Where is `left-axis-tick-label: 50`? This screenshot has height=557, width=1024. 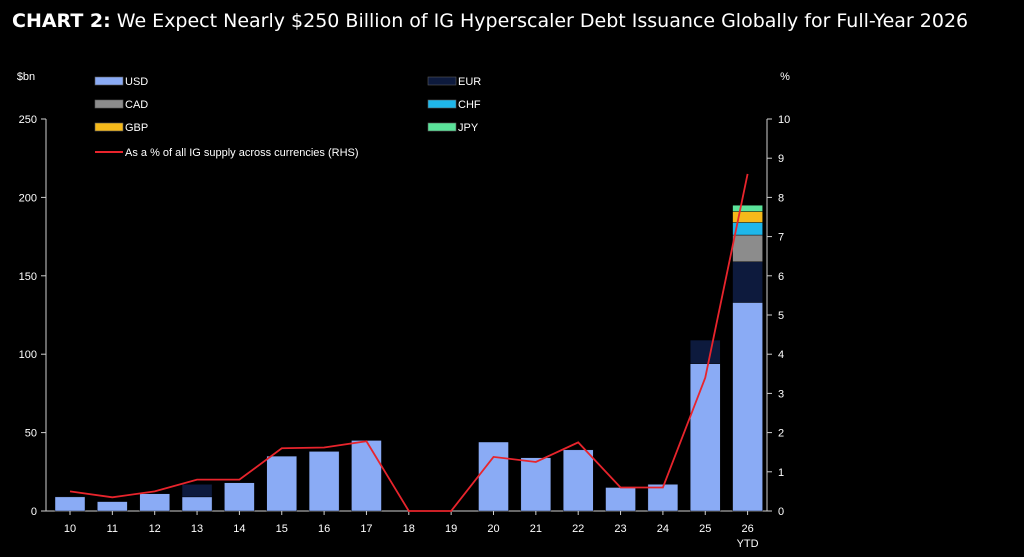 left-axis-tick-label: 50 is located at coordinates (31, 434).